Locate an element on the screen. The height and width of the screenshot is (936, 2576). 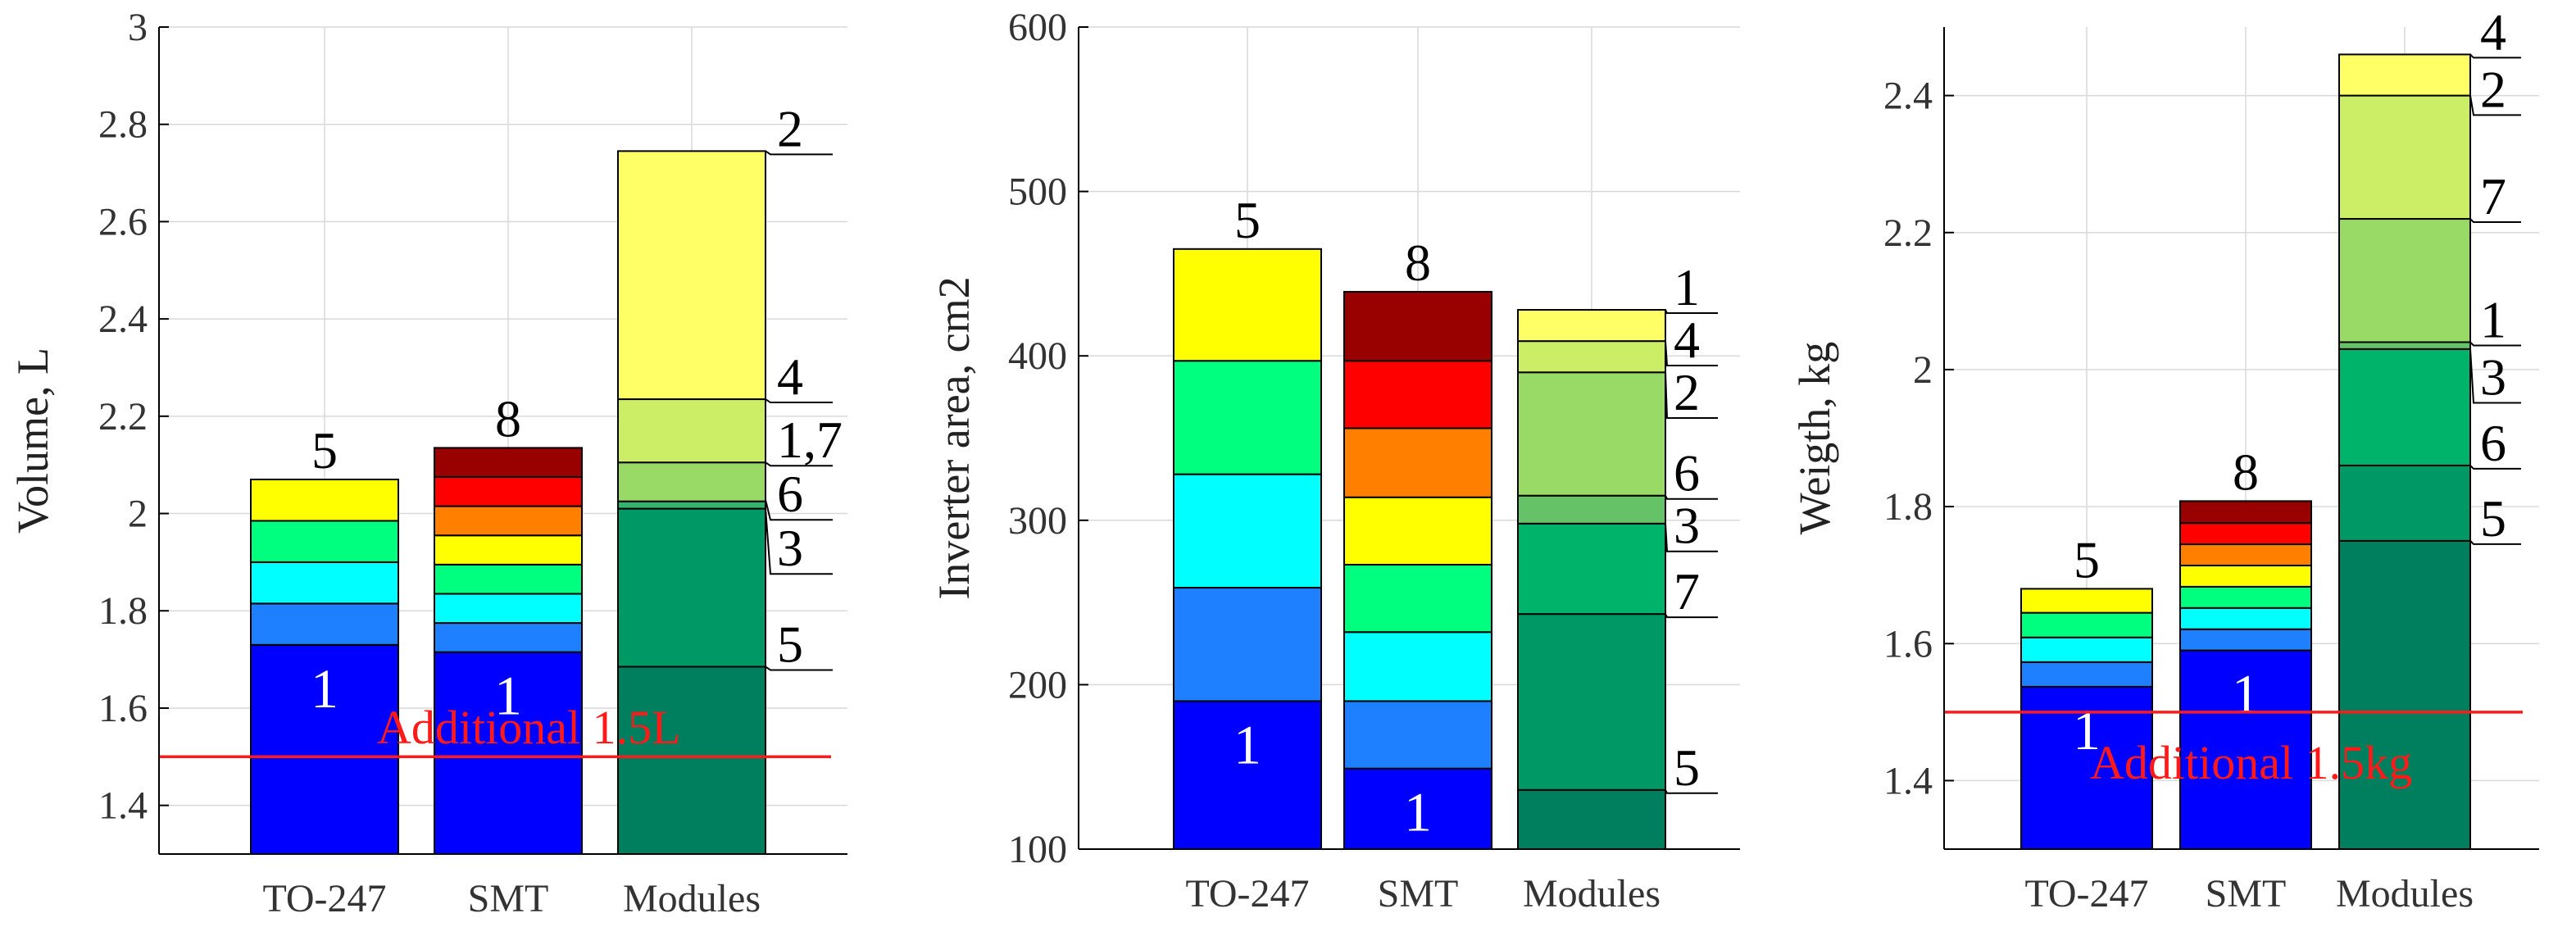
y-tick-label: 2.4 is located at coordinates (123, 320).